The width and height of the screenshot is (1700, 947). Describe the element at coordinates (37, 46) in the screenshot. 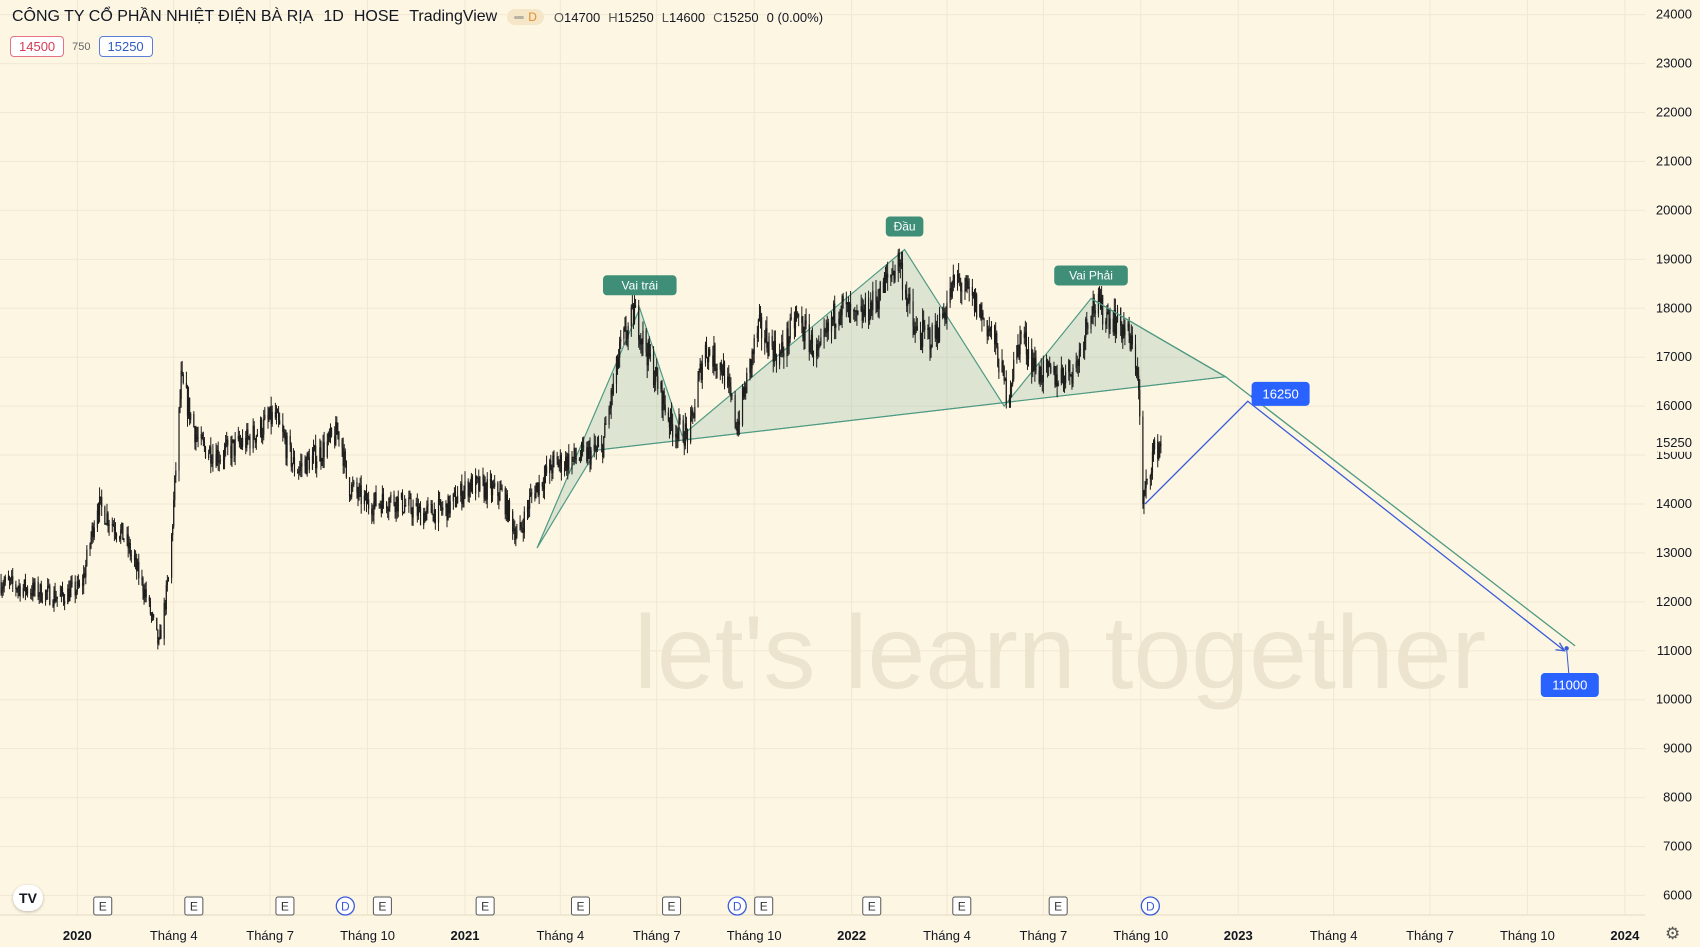

I see `sell-price-button: 14500` at that location.